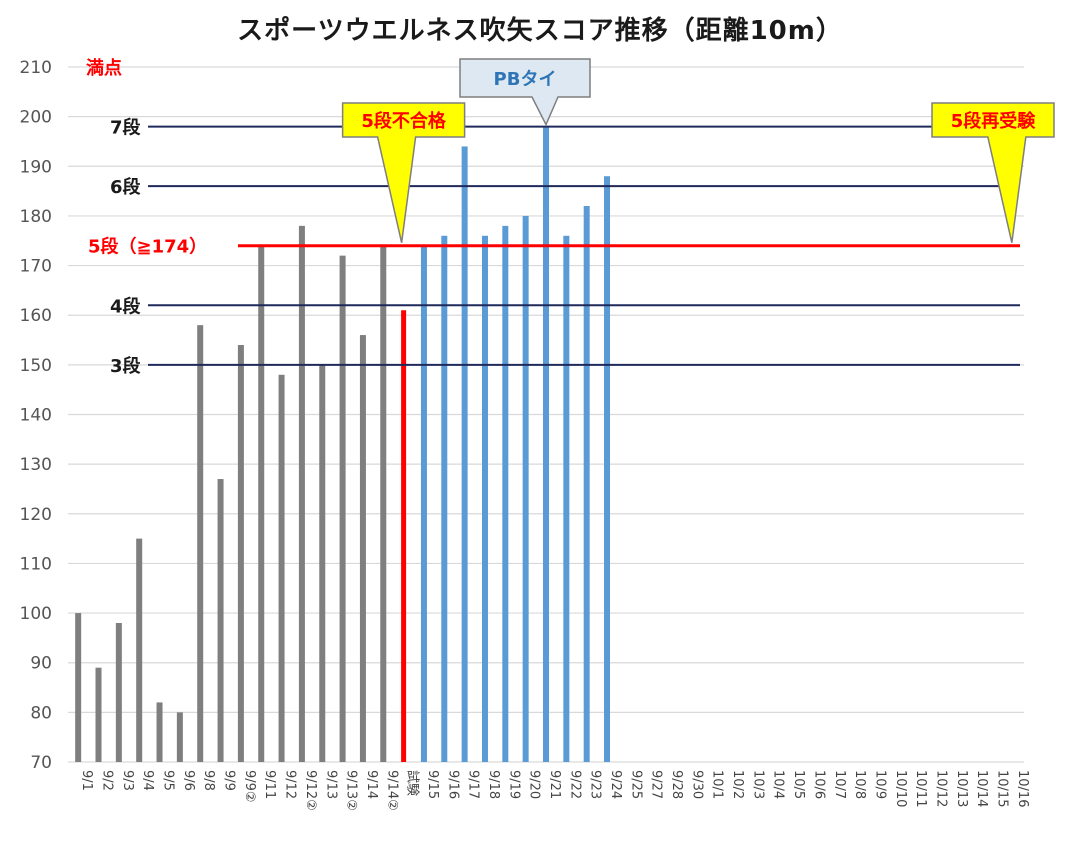 This screenshot has width=1080, height=843. I want to click on x-tick-label: 9/18, so click(493, 784).